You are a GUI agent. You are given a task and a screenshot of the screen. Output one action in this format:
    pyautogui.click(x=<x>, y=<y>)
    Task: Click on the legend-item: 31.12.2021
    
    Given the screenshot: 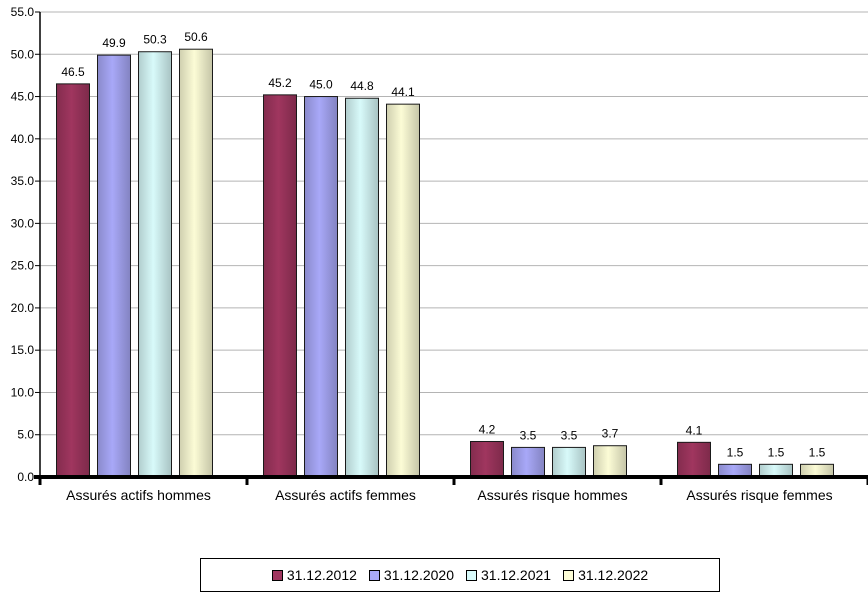 What is the action you would take?
    pyautogui.click(x=508, y=575)
    